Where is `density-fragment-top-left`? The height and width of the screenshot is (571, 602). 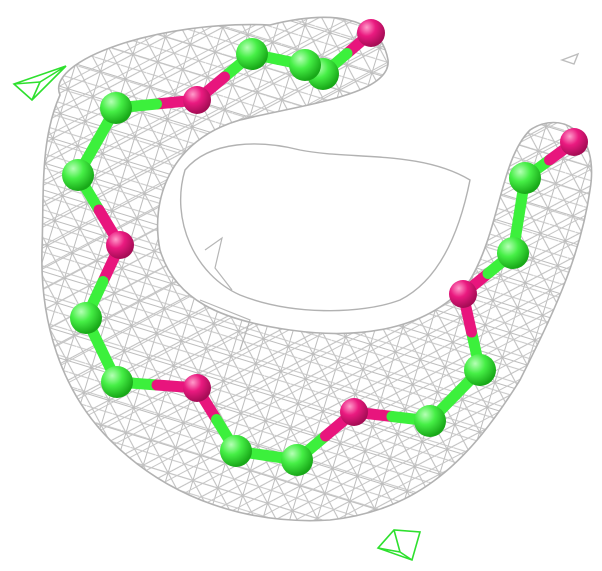 density-fragment-top-left is located at coordinates (39, 83).